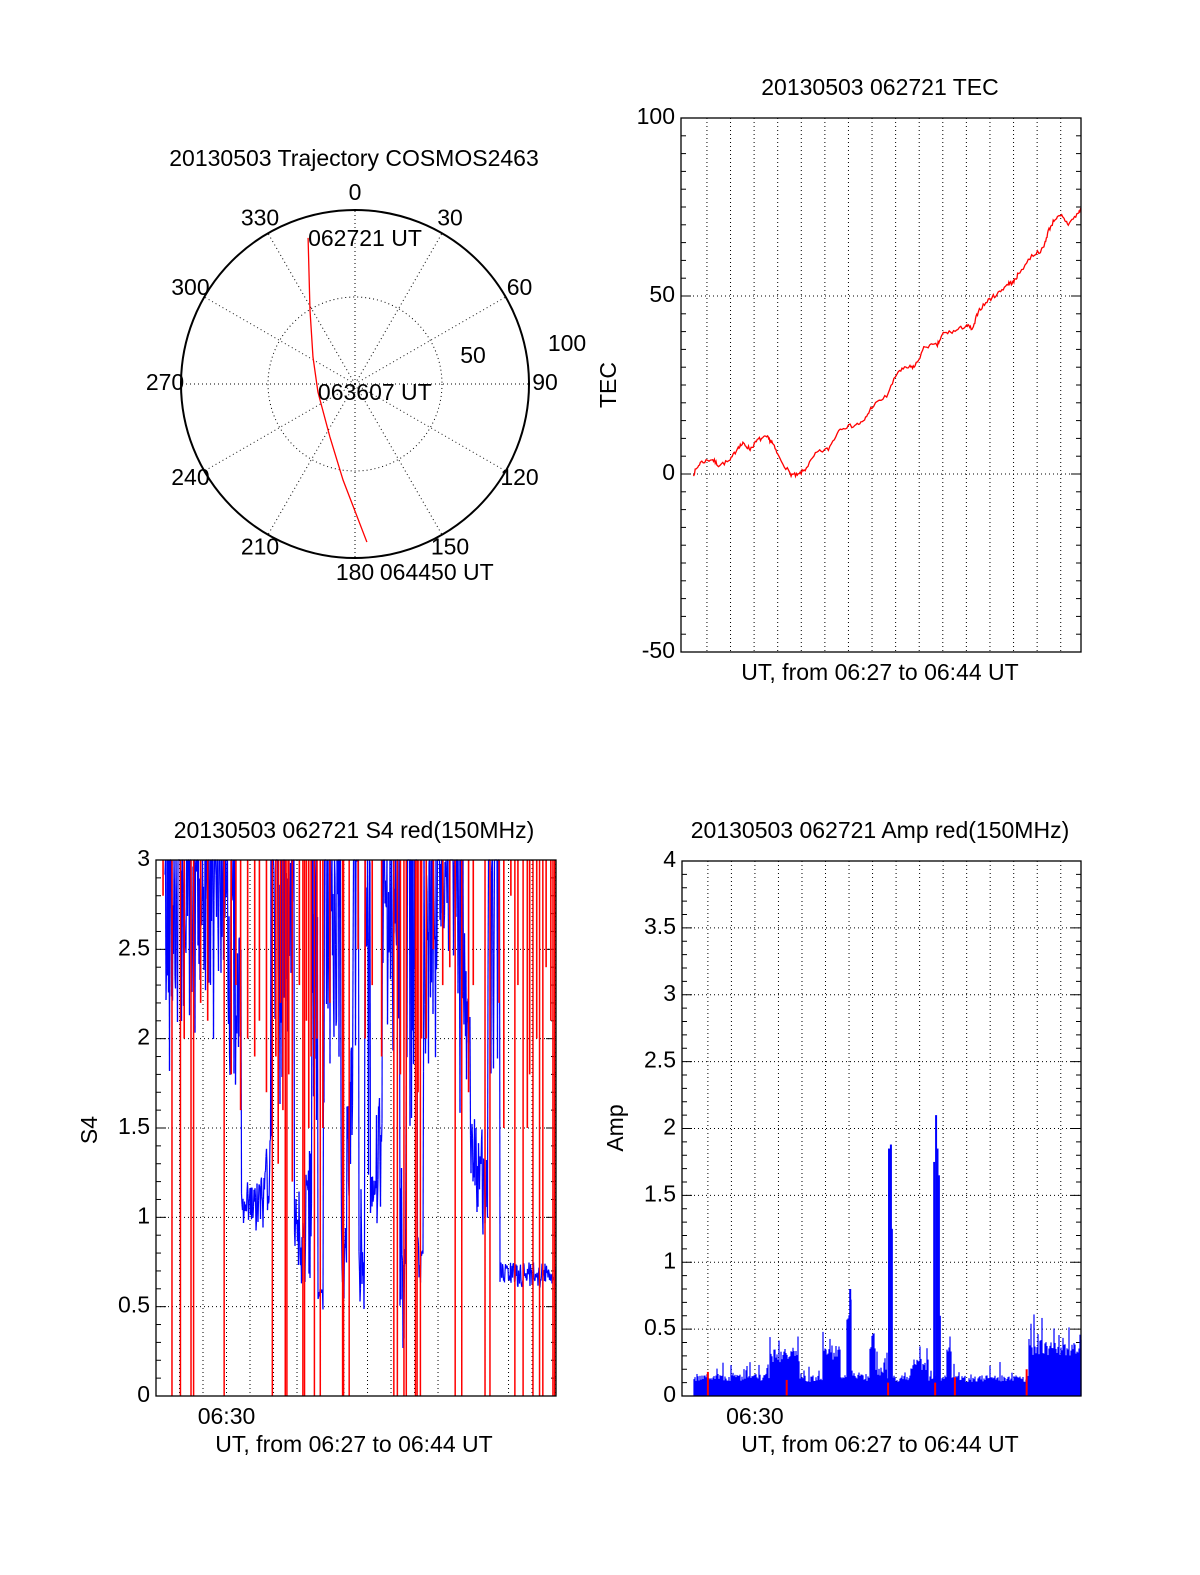 This screenshot has width=1200, height=1575. I want to click on y-tick-label: 4, so click(669, 859).